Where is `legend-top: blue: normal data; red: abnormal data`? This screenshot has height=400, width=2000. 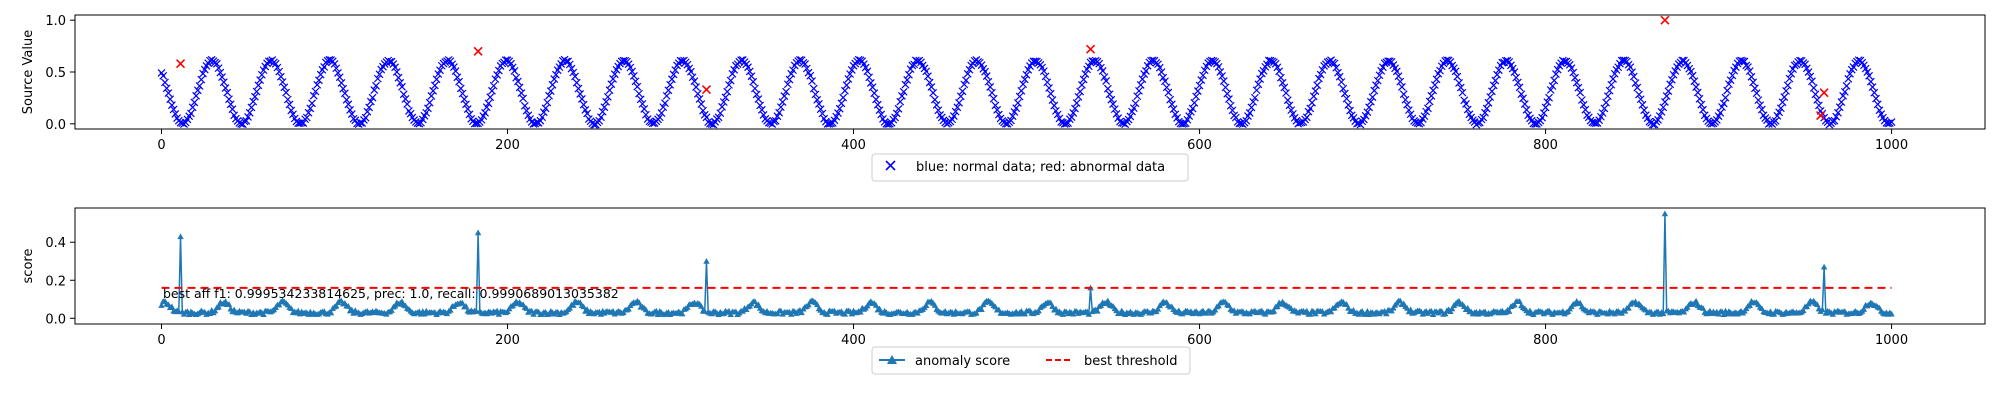
legend-top: blue: normal data; red: abnormal data is located at coordinates (1030, 167).